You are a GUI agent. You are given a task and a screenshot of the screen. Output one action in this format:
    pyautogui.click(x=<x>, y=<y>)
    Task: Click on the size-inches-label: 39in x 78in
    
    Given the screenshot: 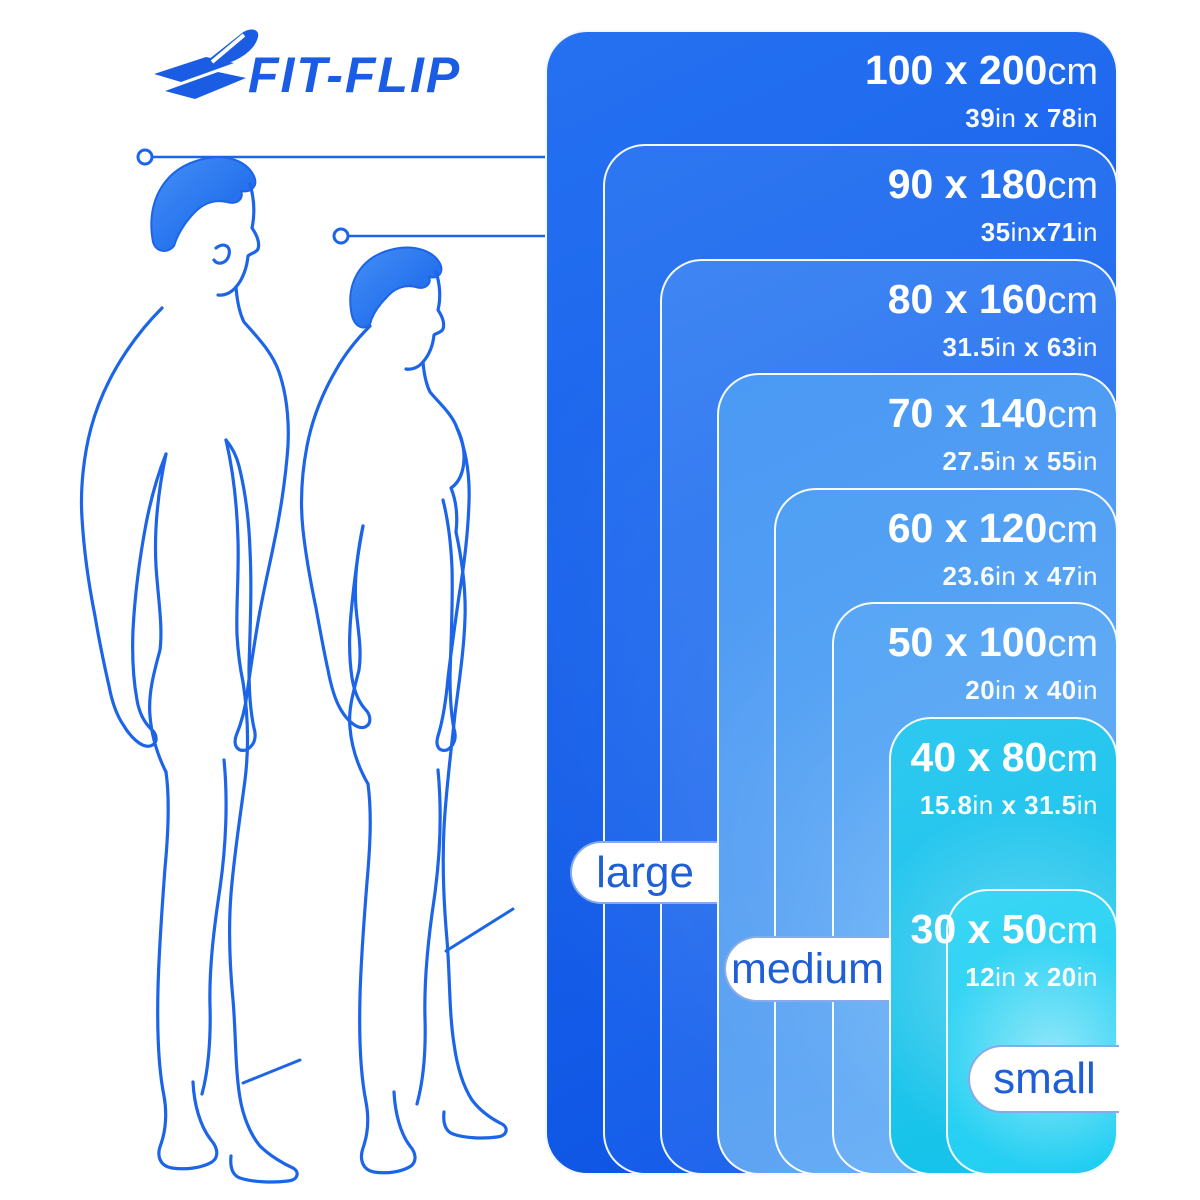 What is the action you would take?
    pyautogui.click(x=1031, y=118)
    